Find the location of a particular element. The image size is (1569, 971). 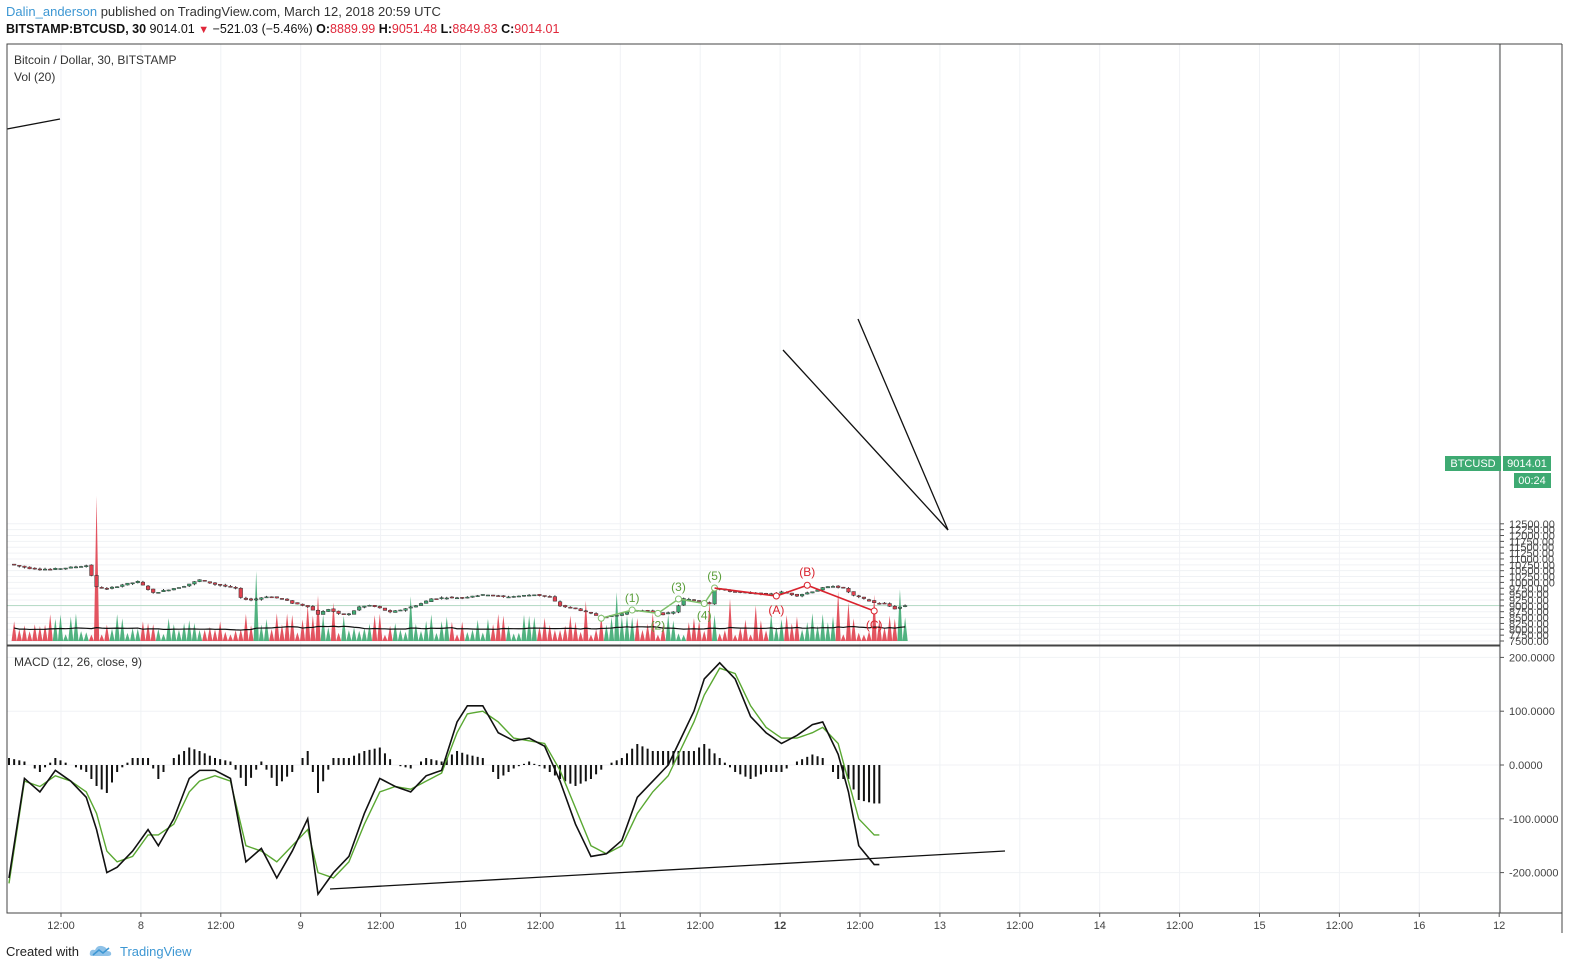

price-tick-label: 8250.00 is located at coordinates (1529, 624).